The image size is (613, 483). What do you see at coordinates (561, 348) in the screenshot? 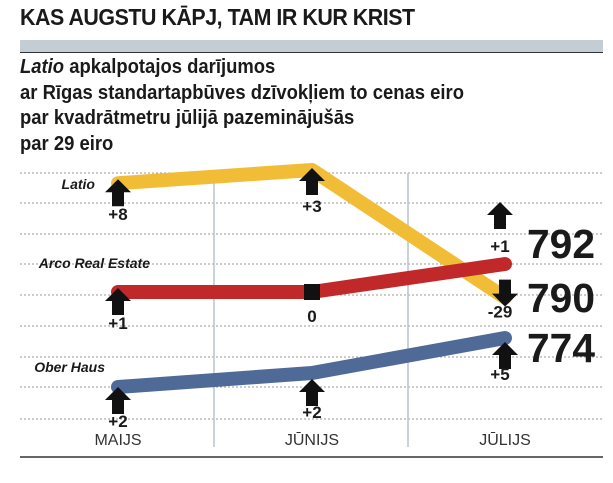
I see `final-value-label: 774` at bounding box center [561, 348].